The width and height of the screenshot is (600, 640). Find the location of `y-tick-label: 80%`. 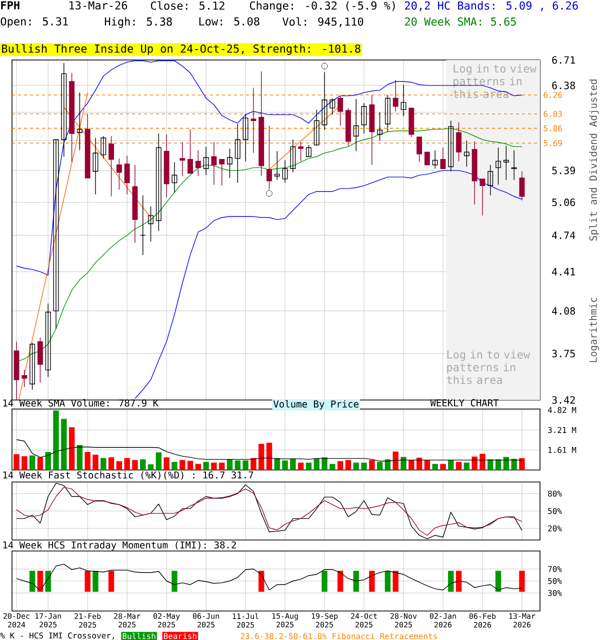

y-tick-label: 80% is located at coordinates (555, 493).